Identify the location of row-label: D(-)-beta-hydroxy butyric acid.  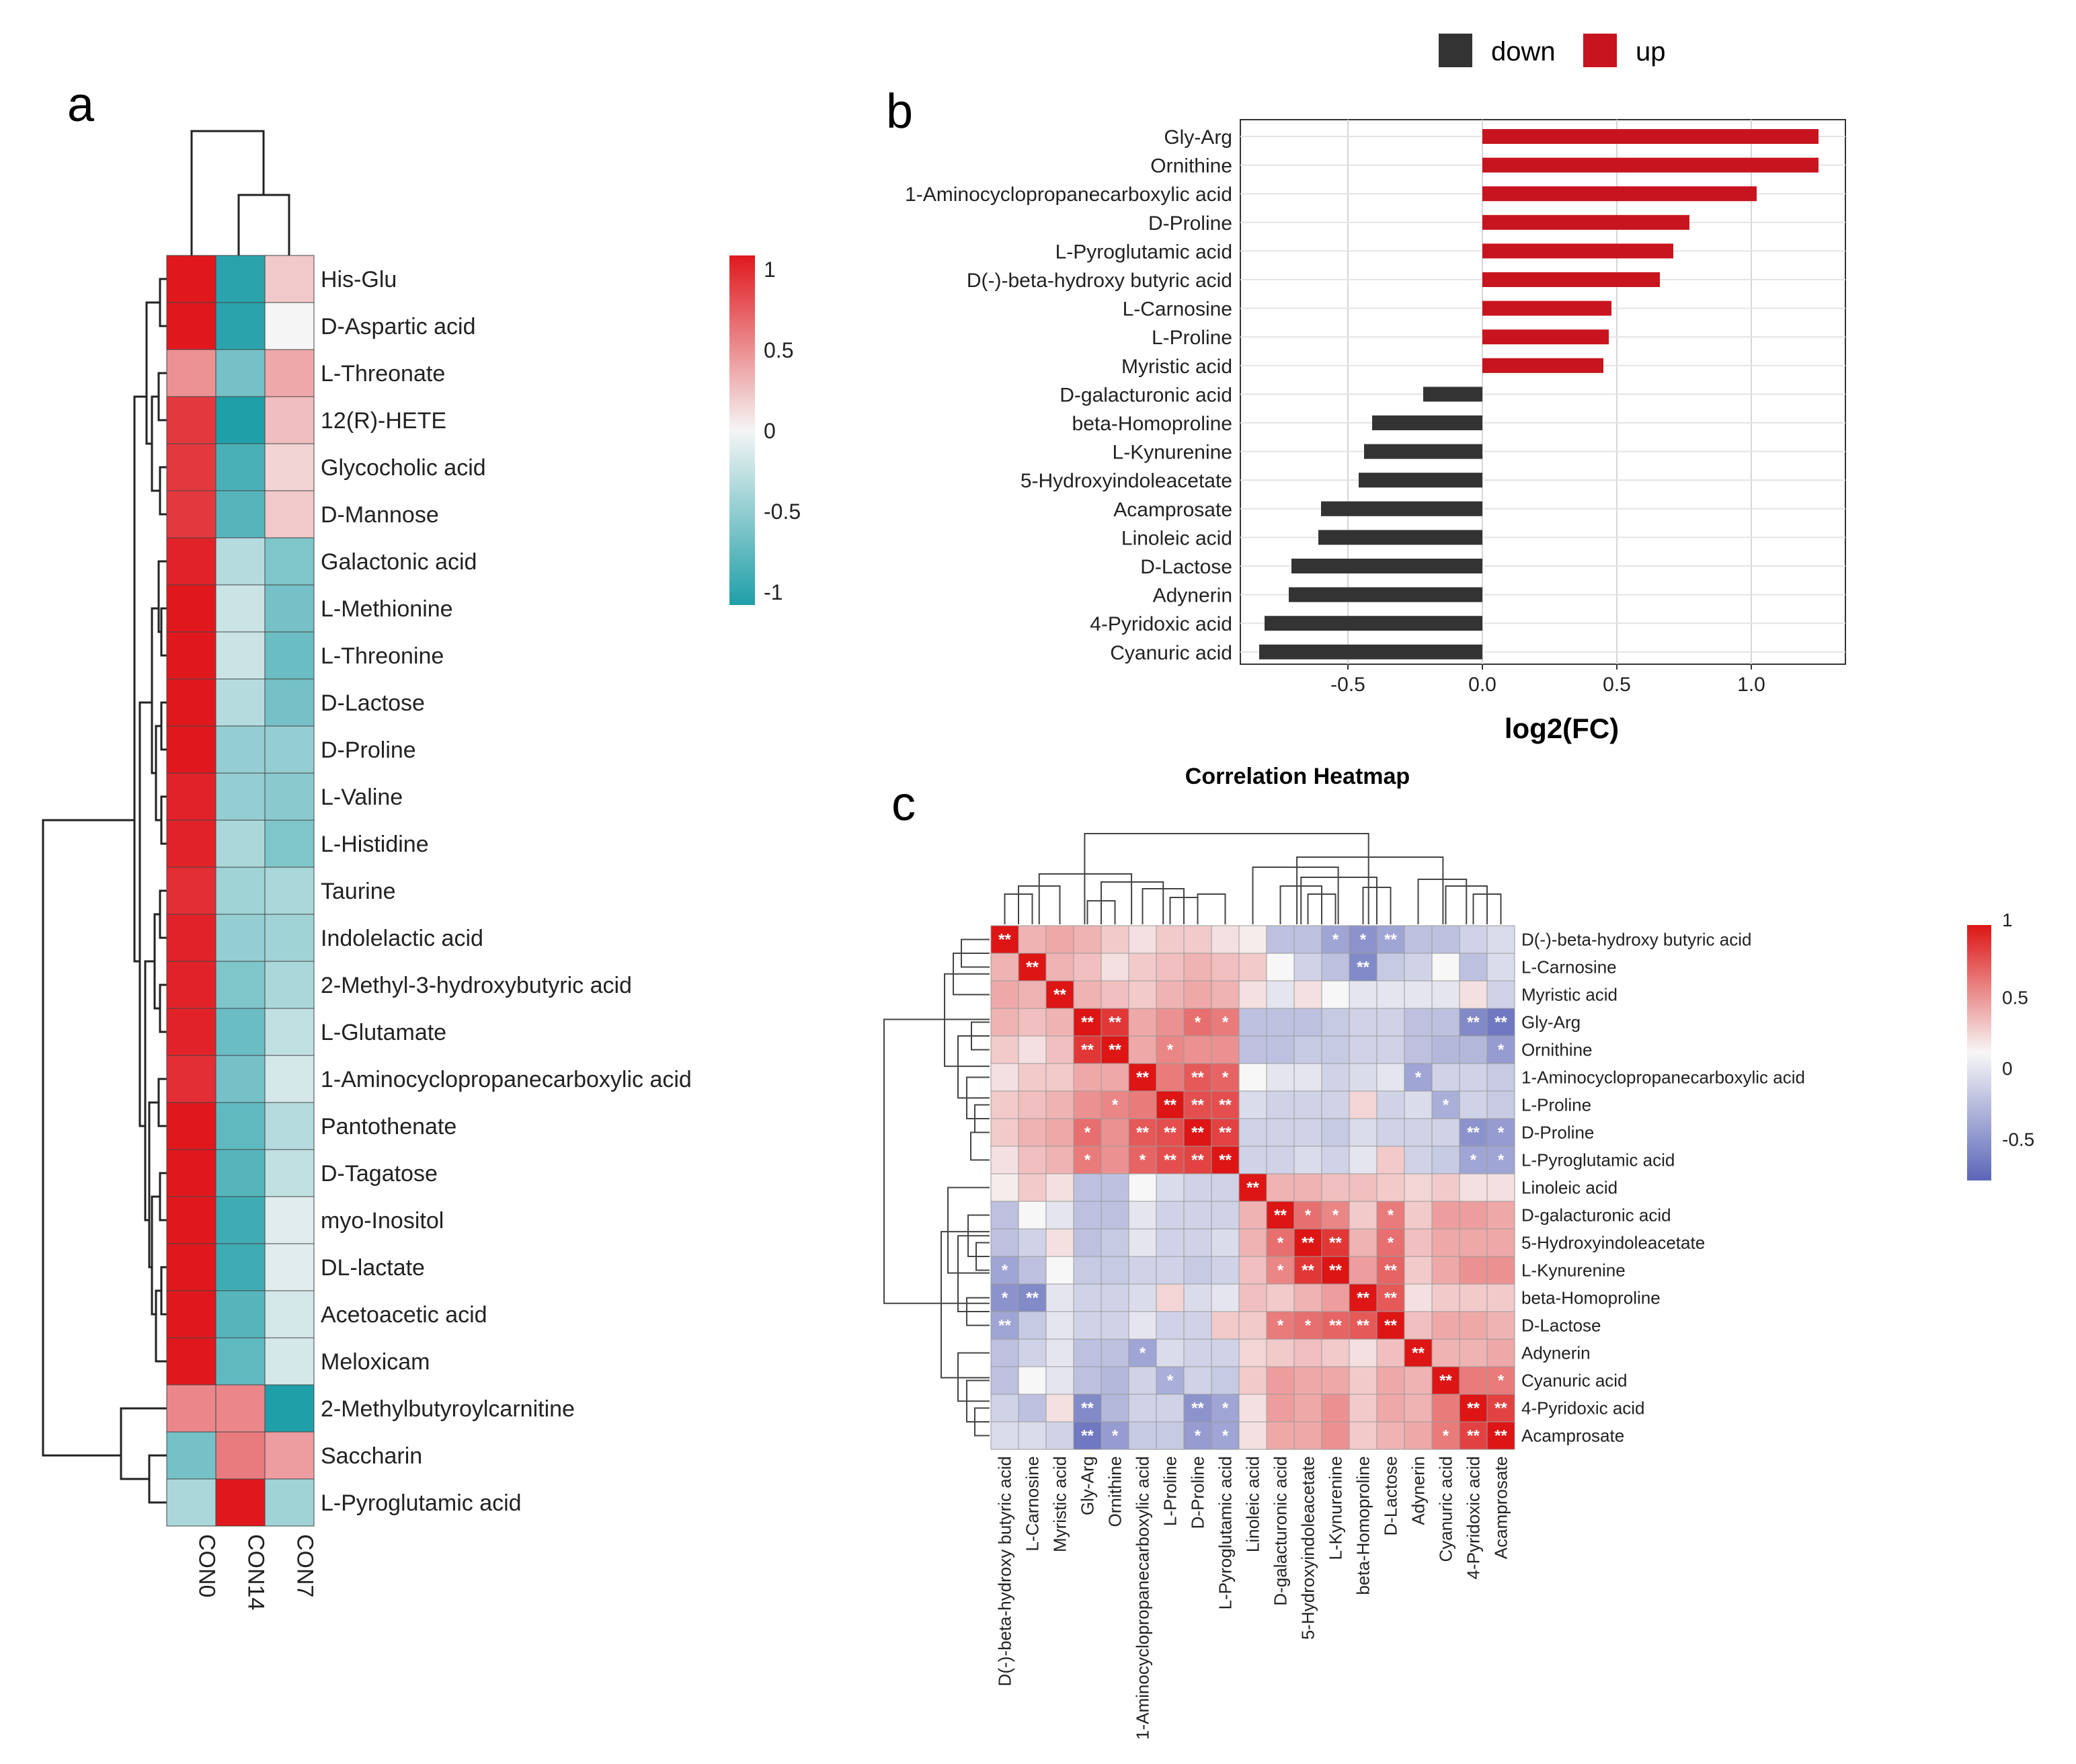
(1636, 940).